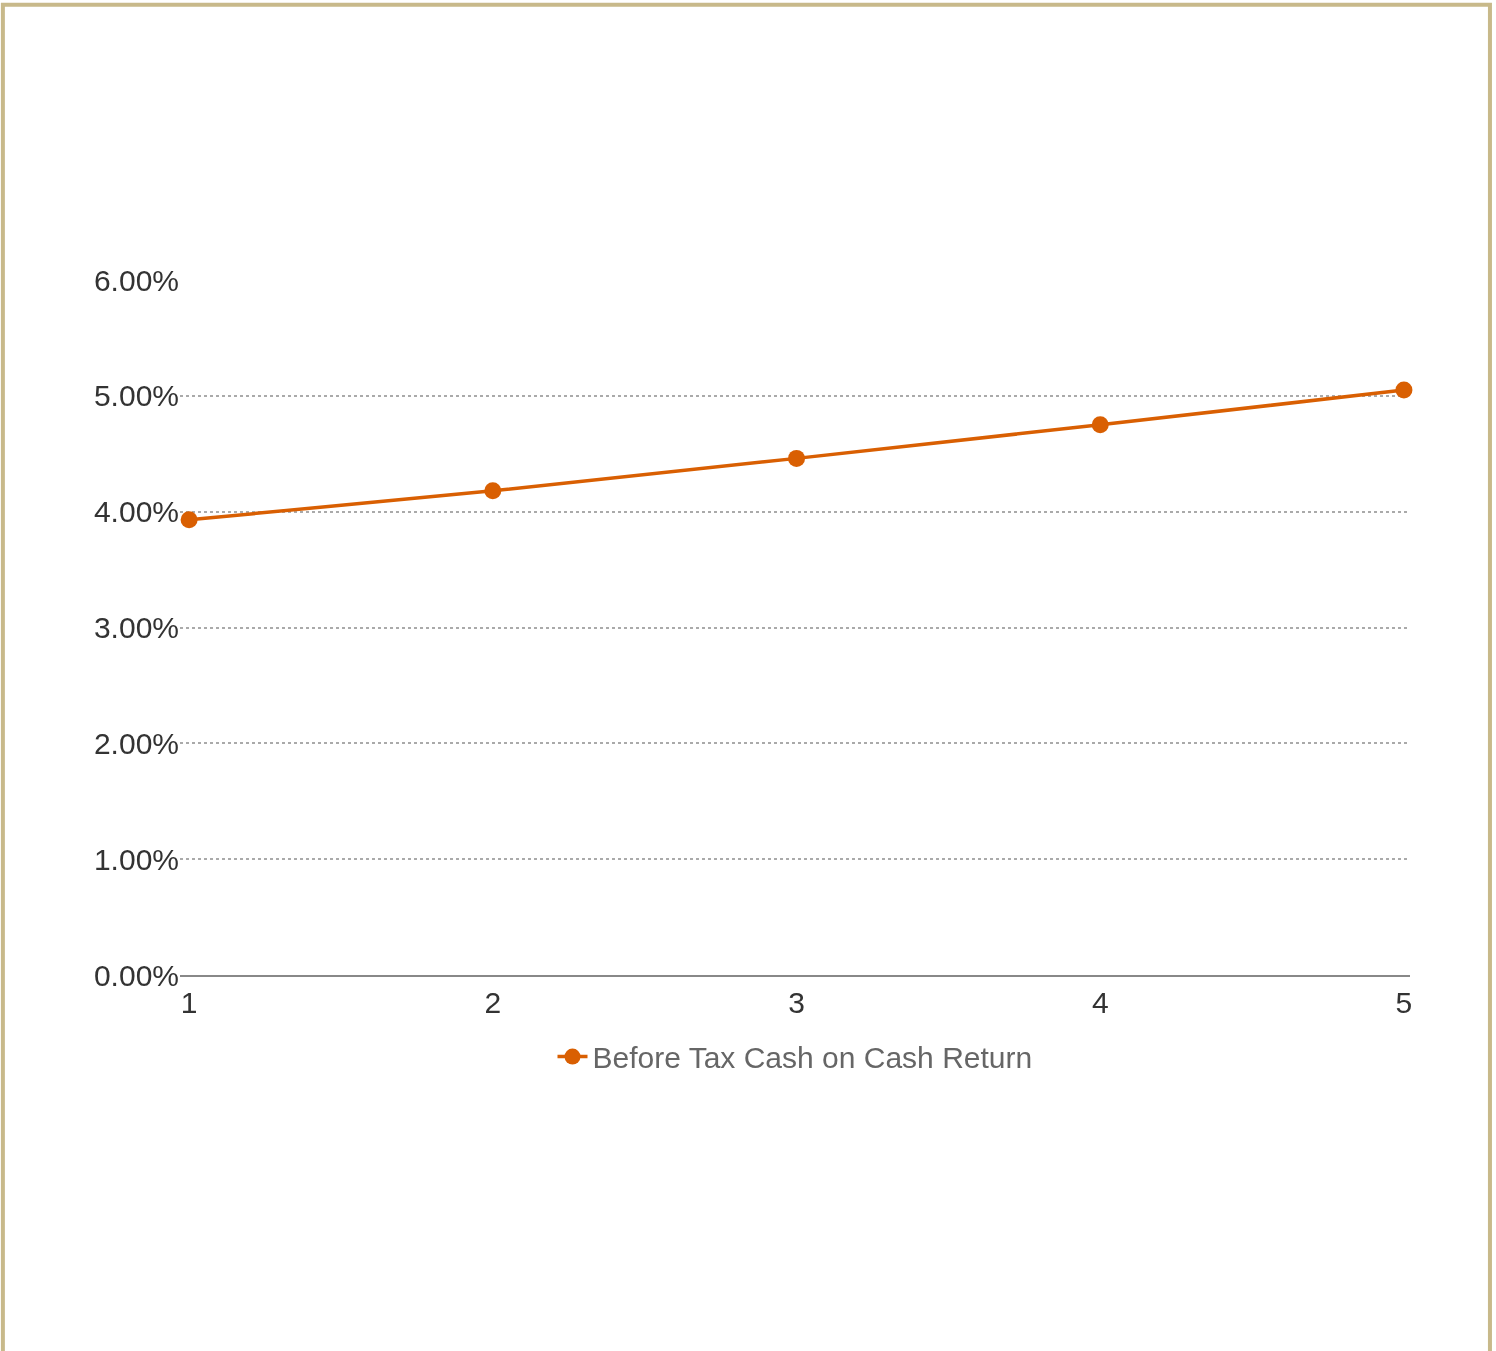  Describe the element at coordinates (189, 1002) in the screenshot. I see `x-tick-label: 1` at that location.